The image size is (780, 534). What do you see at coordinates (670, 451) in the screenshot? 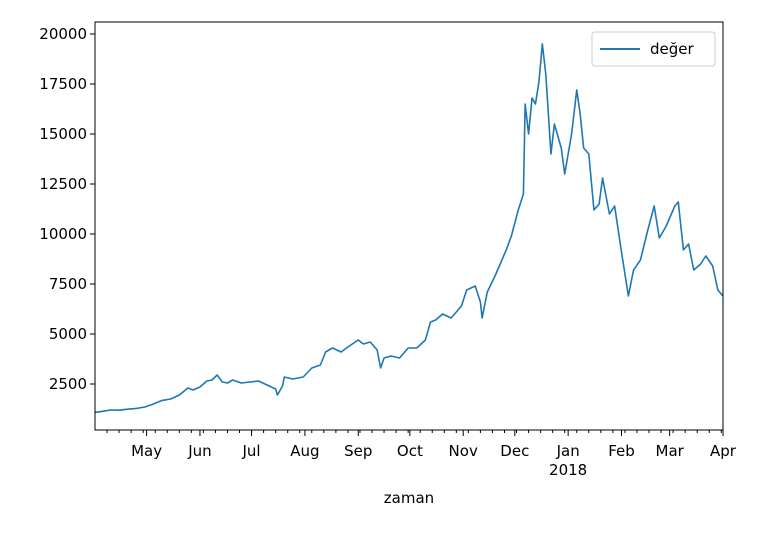
I see `x-tick-label: Mar` at bounding box center [670, 451].